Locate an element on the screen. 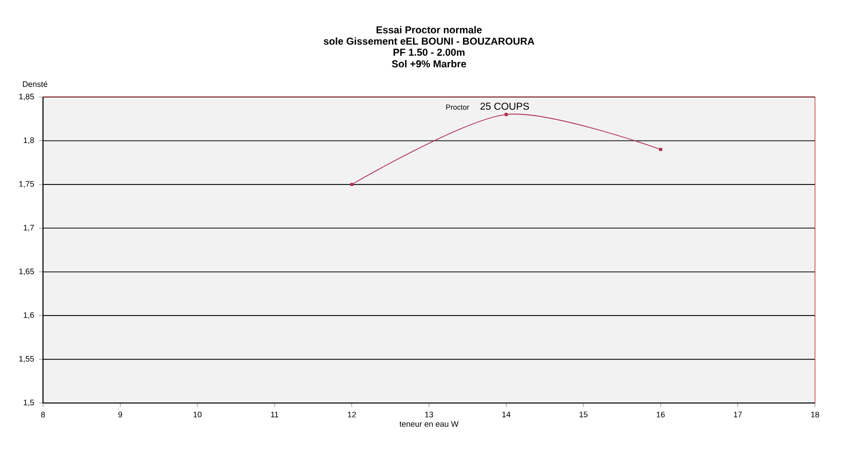  x-tick-label: 9 is located at coordinates (120, 415).